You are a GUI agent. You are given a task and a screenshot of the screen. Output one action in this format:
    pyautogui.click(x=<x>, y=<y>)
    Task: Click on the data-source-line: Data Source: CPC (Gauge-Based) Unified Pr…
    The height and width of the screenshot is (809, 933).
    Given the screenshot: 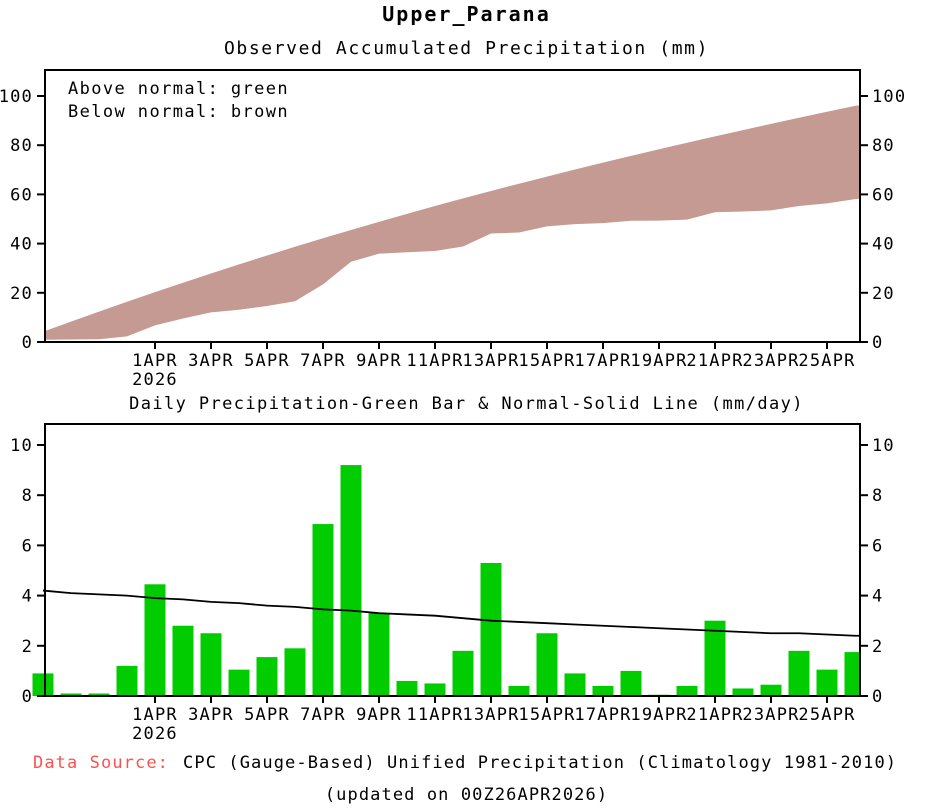 What is the action you would take?
    pyautogui.click(x=483, y=763)
    